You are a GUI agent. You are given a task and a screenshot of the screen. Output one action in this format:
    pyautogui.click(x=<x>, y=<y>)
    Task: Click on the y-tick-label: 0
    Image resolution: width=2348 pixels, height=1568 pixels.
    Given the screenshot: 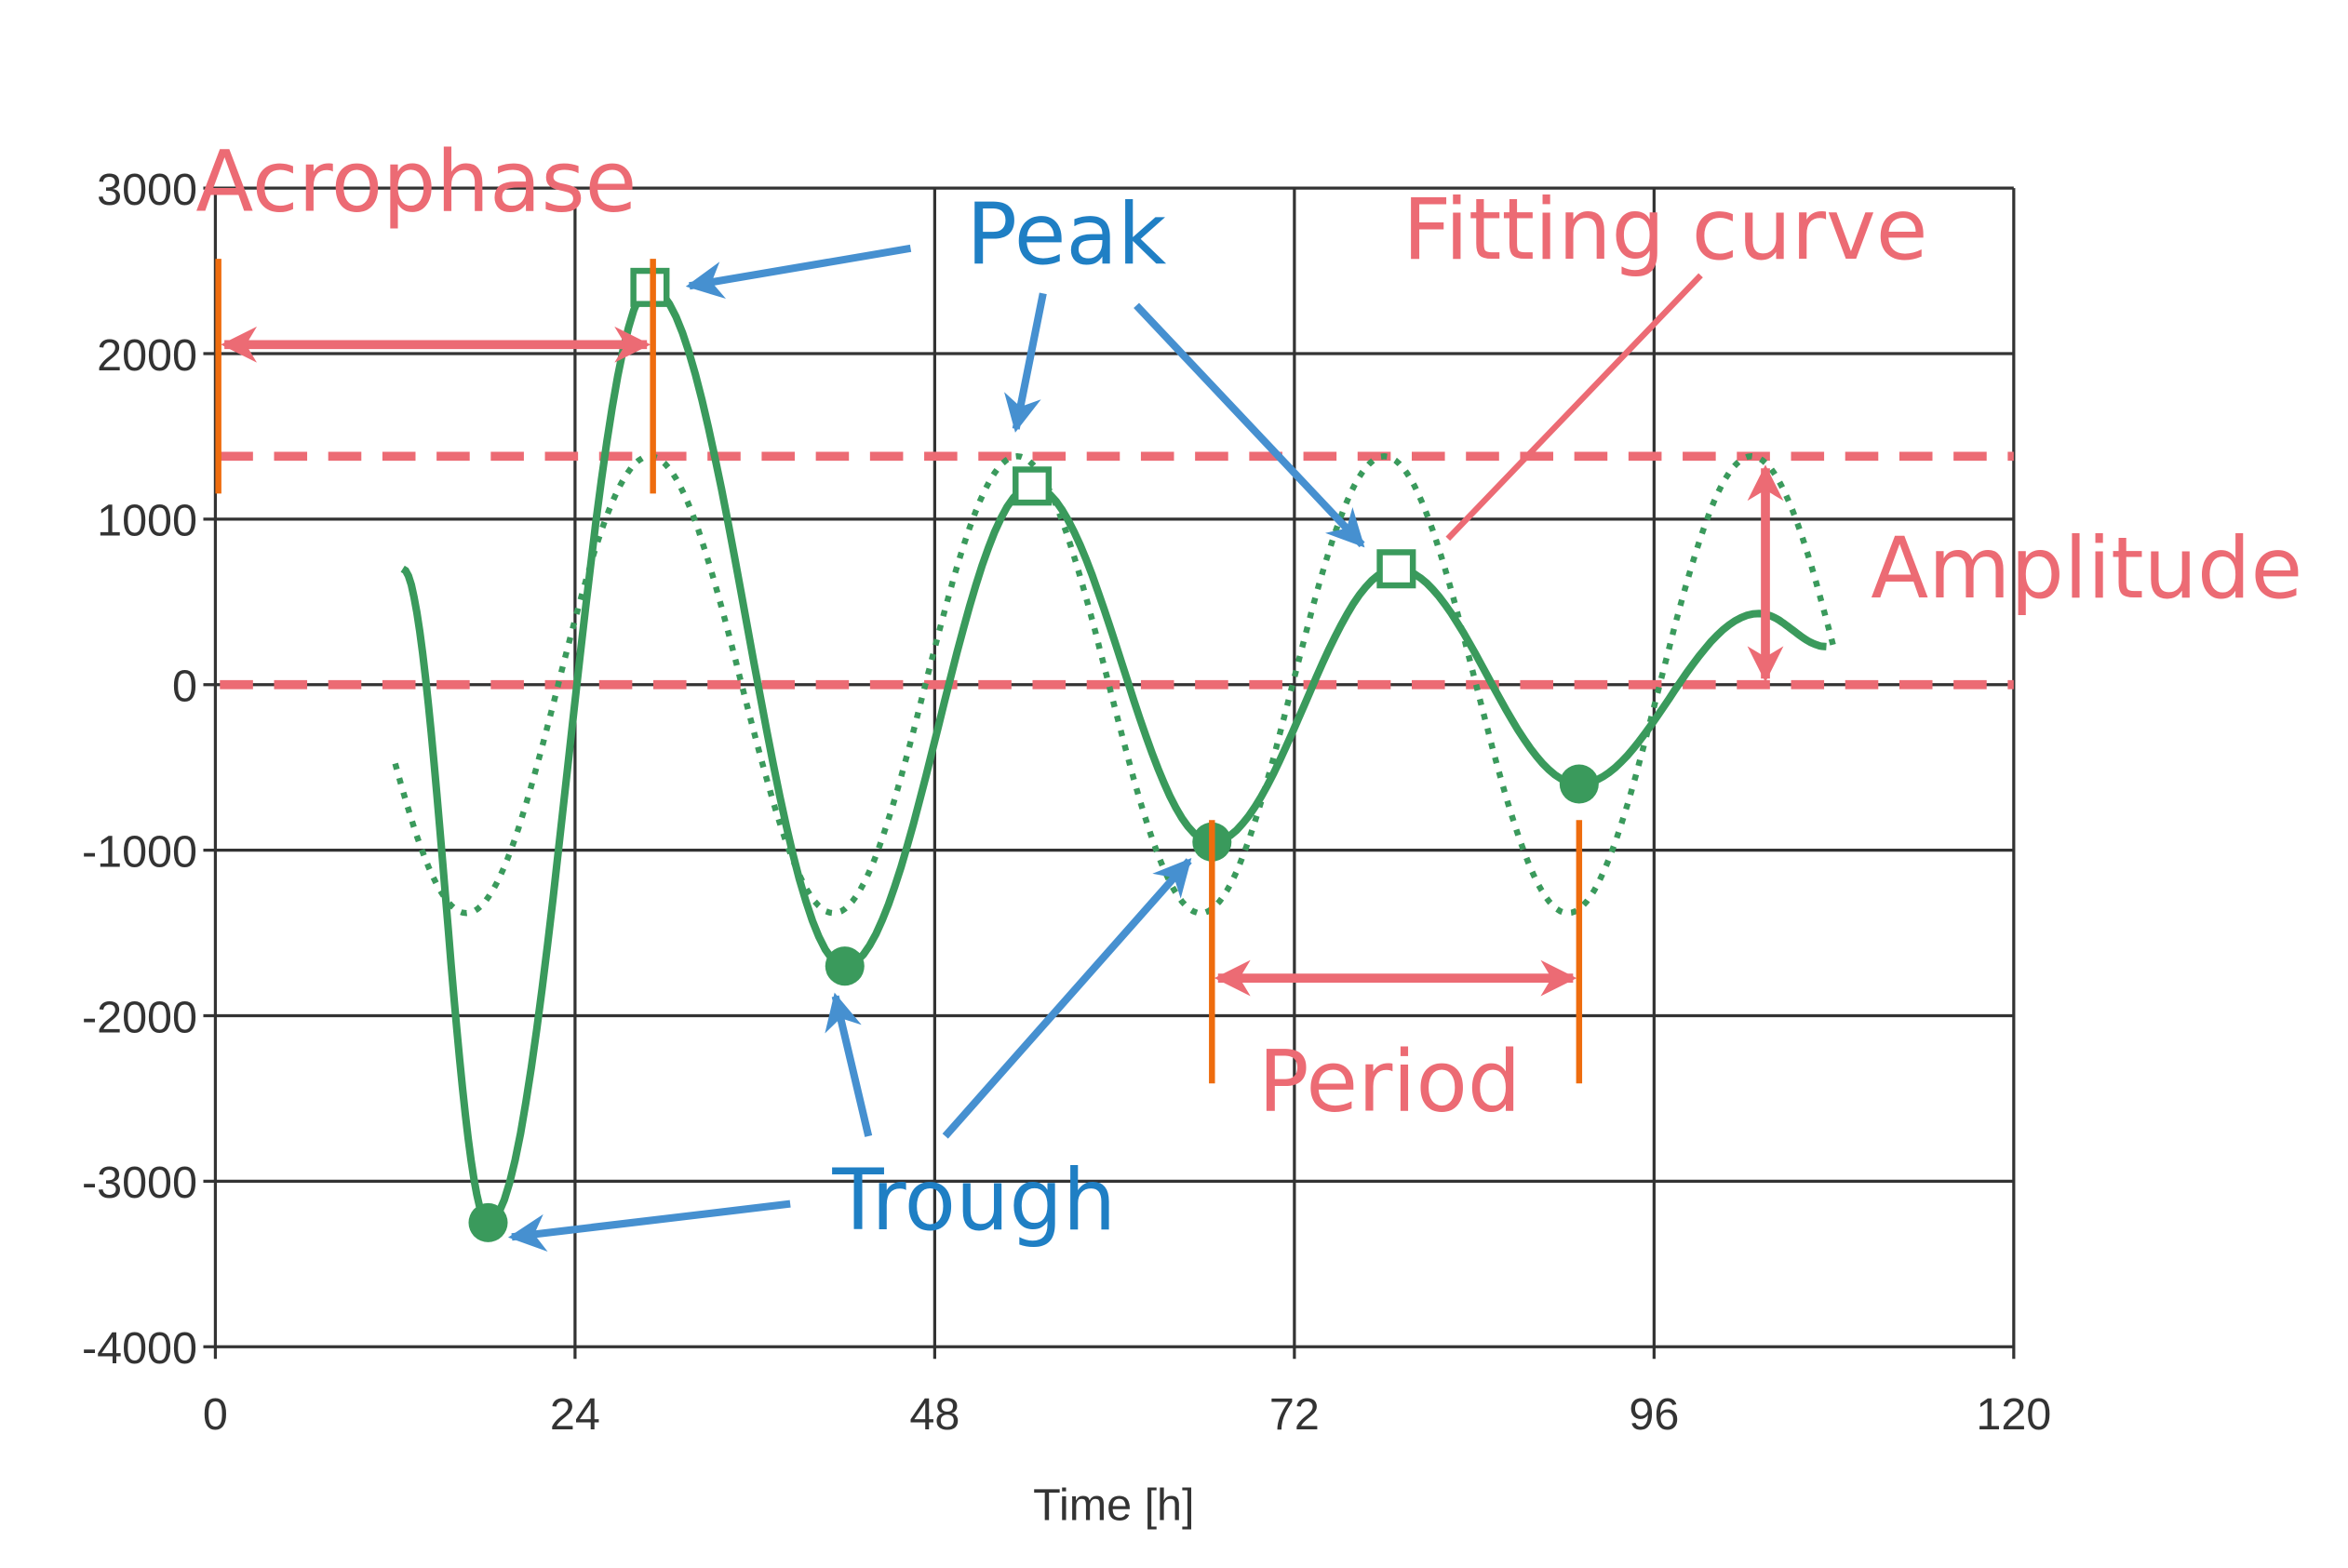 What is the action you would take?
    pyautogui.click(x=184, y=687)
    